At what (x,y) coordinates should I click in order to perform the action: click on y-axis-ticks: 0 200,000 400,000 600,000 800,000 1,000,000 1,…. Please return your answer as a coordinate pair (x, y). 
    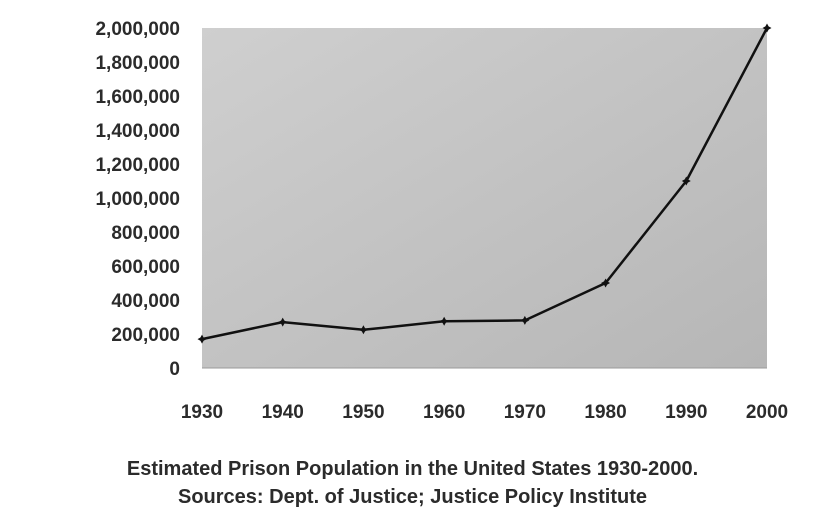
    Looking at the image, I should click on (137, 199).